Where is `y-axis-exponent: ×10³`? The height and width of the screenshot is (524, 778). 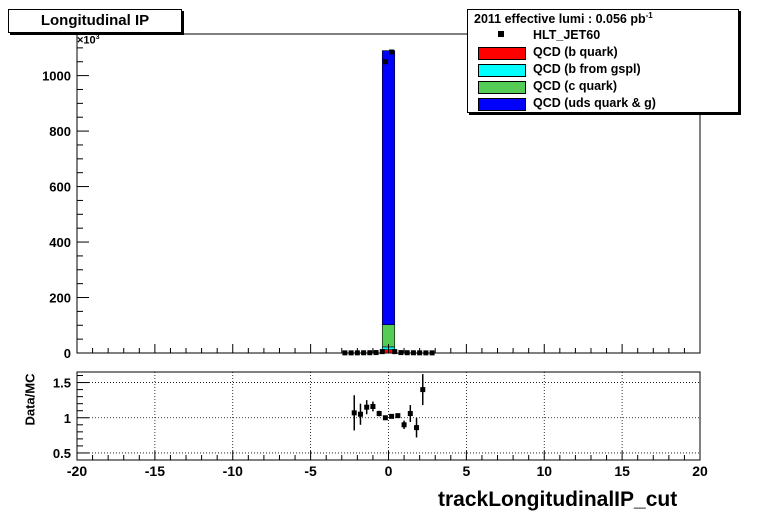
y-axis-exponent: ×10³ is located at coordinates (88, 40).